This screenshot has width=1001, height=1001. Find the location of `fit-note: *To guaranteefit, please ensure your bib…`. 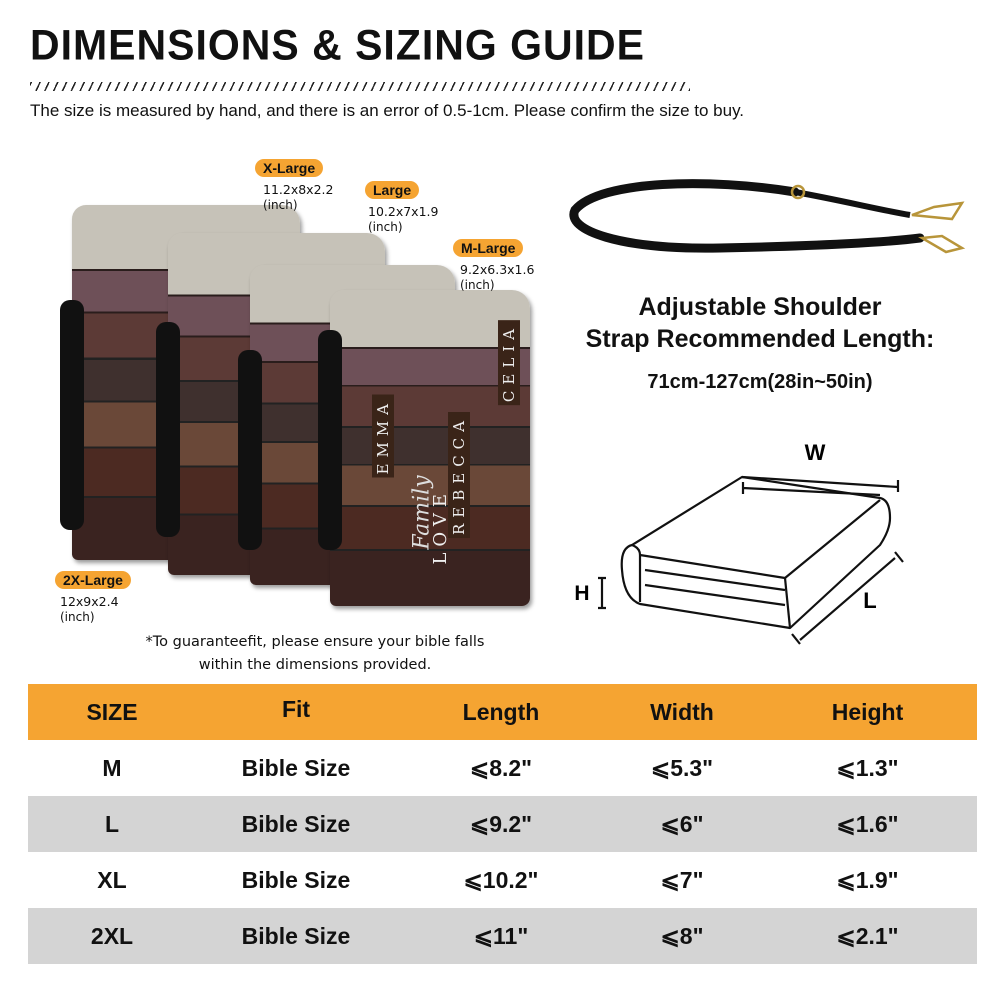

fit-note: *To guaranteefit, please ensure your bib… is located at coordinates (315, 653).